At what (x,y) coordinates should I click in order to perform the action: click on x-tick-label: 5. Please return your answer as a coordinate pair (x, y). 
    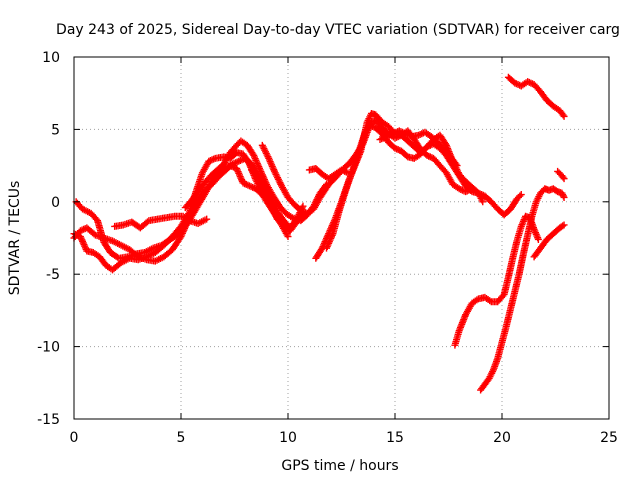
    Looking at the image, I should click on (181, 438).